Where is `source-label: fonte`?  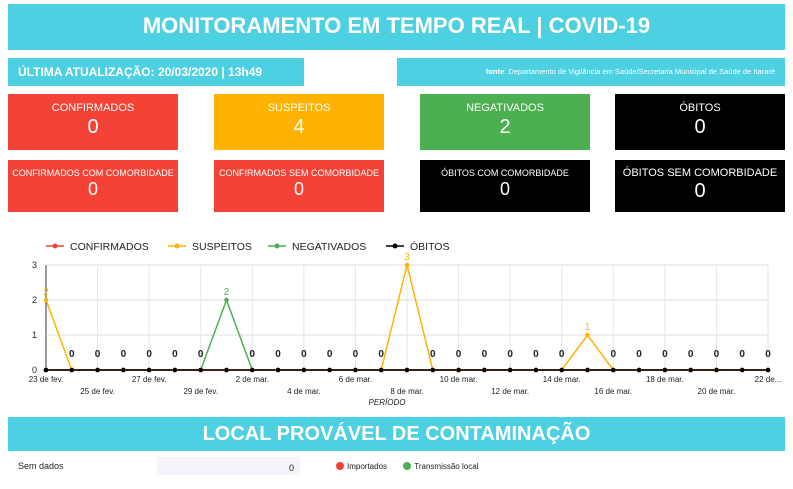 source-label: fonte is located at coordinates (495, 71).